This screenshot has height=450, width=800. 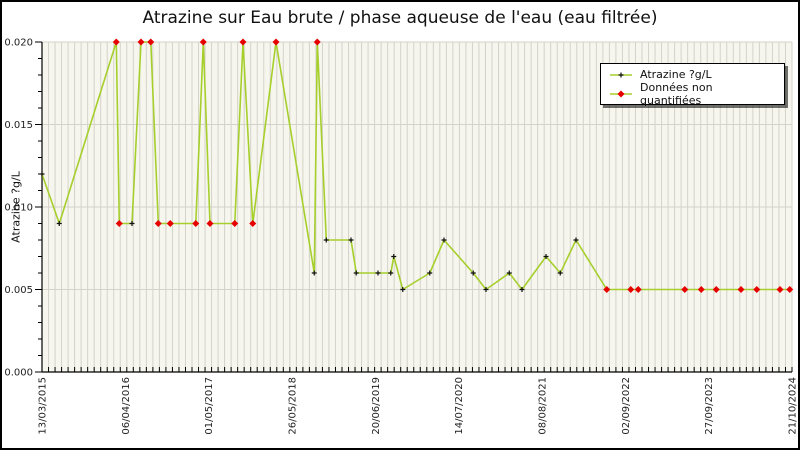 I want to click on svg-text: 06/04/2016, so click(x=126, y=406).